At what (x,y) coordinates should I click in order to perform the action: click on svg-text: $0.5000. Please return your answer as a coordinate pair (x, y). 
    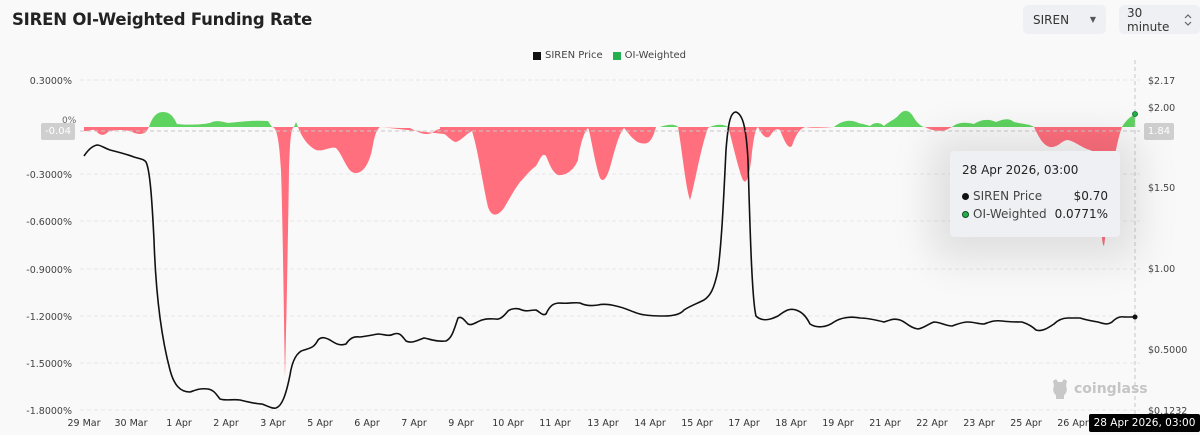
    Looking at the image, I should click on (1167, 350).